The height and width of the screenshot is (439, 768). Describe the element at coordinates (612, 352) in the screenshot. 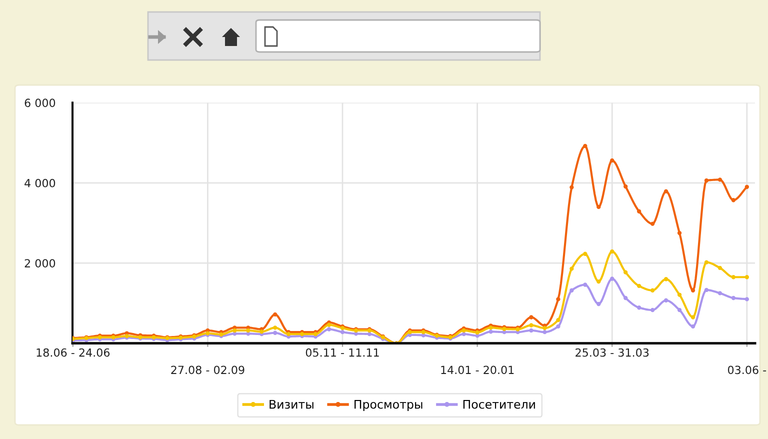

I see `x-tick-label: 25.03 - 31.03` at that location.